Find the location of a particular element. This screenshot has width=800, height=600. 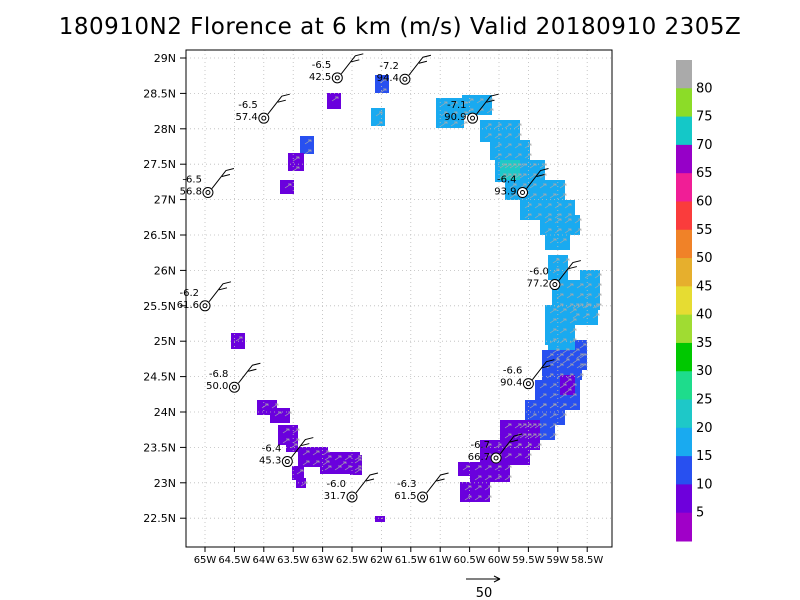

station-value: 61.5 is located at coordinates (405, 496).